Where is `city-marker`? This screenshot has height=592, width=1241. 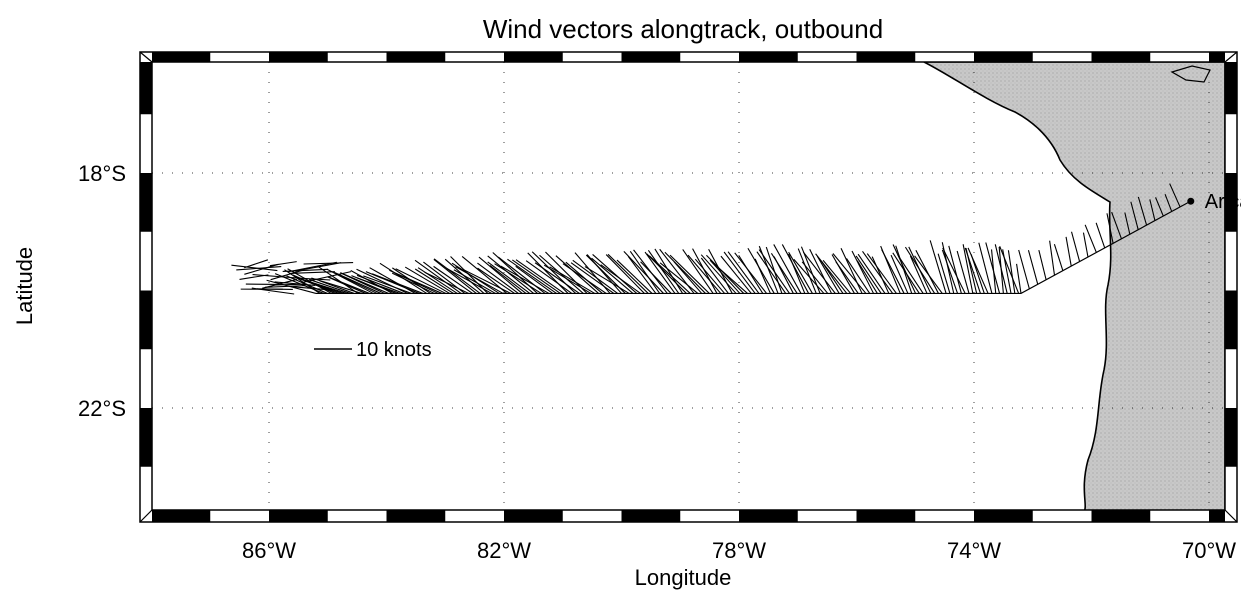
city-marker is located at coordinates (1191, 201).